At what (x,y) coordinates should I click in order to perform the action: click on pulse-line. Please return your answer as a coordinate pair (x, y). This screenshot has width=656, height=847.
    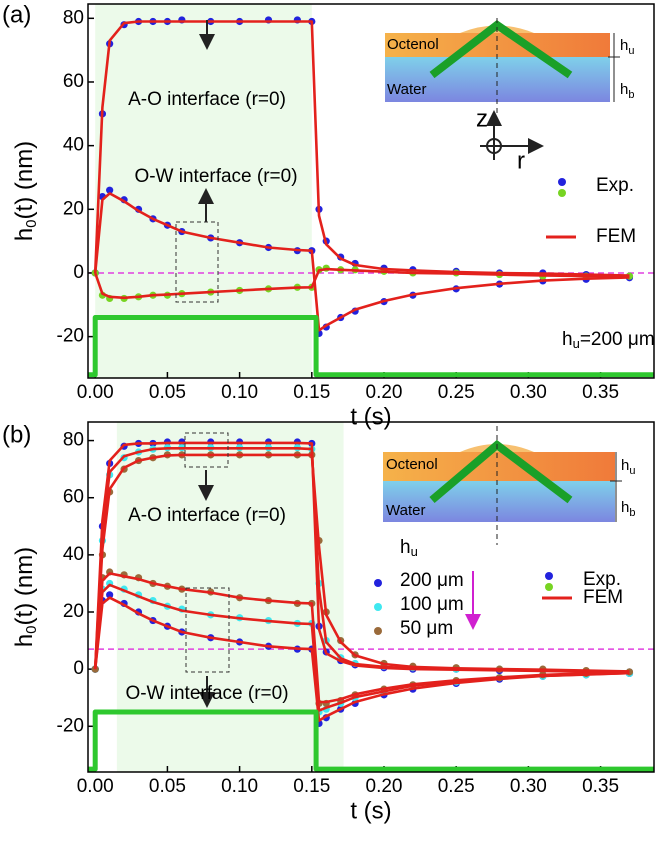
    Looking at the image, I should click on (371, 740).